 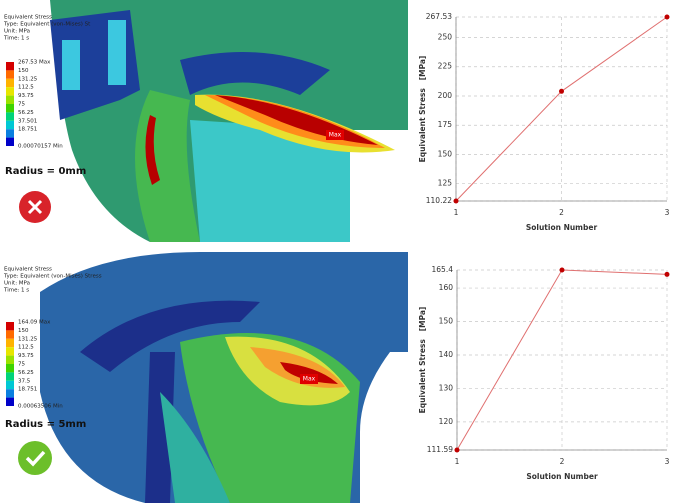 What do you see at coordinates (445, 66) in the screenshot?
I see `y-tick-label: 225` at bounding box center [445, 66].